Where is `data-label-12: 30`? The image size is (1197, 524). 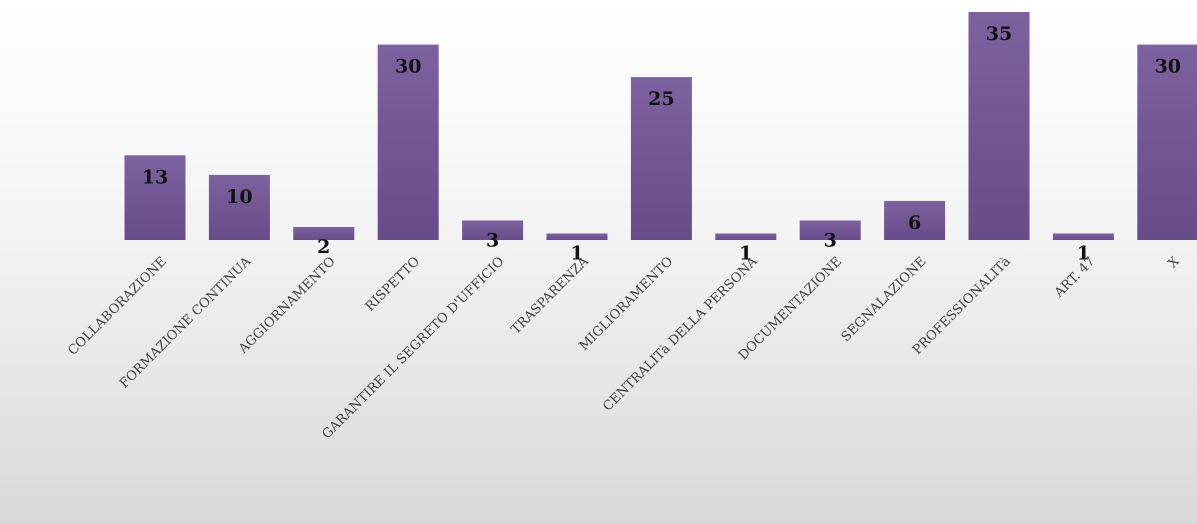 data-label-12: 30 is located at coordinates (1168, 67).